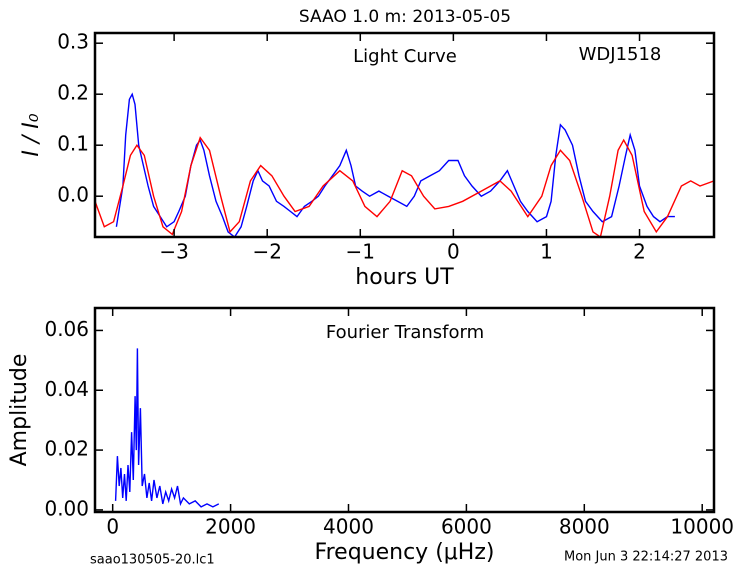 This screenshot has width=742, height=580. I want to click on footer-date: Mon Jun 3 22:14:27 2013, so click(646, 557).